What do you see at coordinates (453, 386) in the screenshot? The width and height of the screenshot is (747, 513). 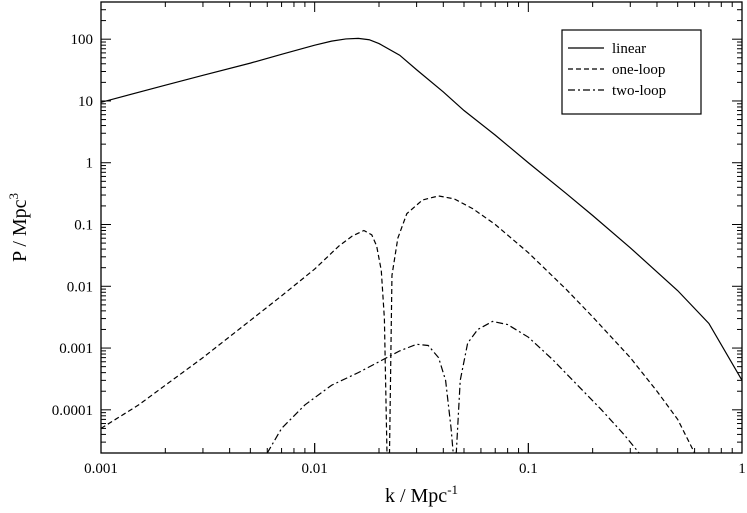 I see `series-line-two-loop` at bounding box center [453, 386].